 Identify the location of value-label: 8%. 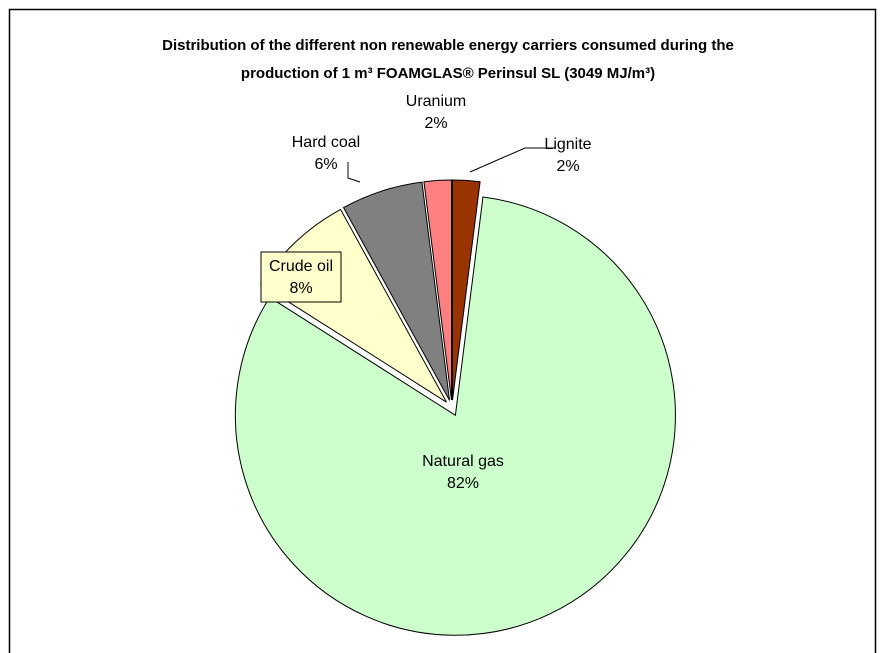
(300, 288).